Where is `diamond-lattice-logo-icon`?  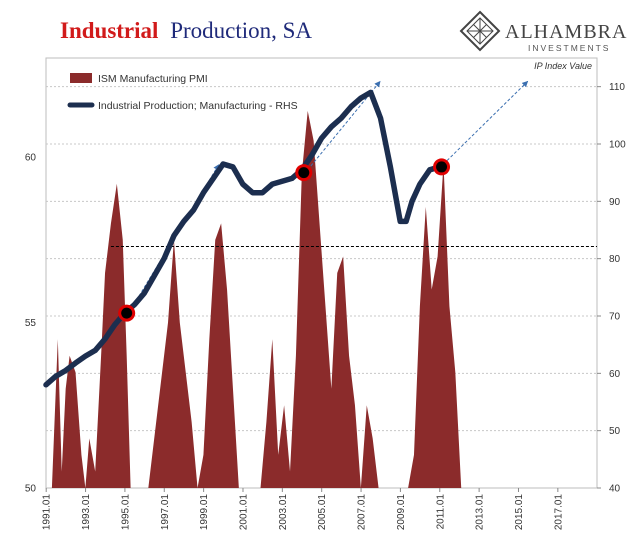
diamond-lattice-logo-icon is located at coordinates (480, 31).